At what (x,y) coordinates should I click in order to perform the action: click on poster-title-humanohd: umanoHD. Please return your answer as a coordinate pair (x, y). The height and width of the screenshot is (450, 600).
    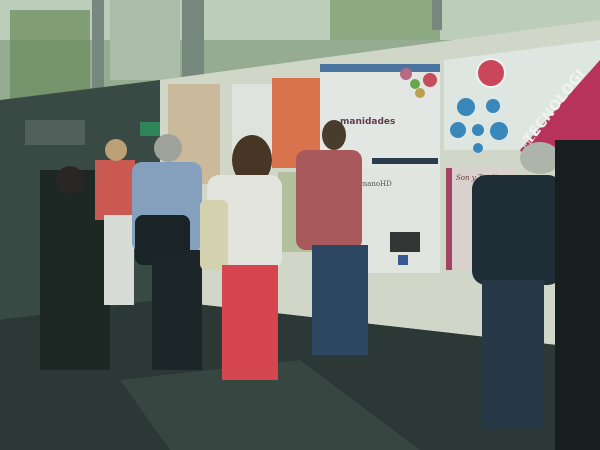
    Looking at the image, I should click on (374, 184).